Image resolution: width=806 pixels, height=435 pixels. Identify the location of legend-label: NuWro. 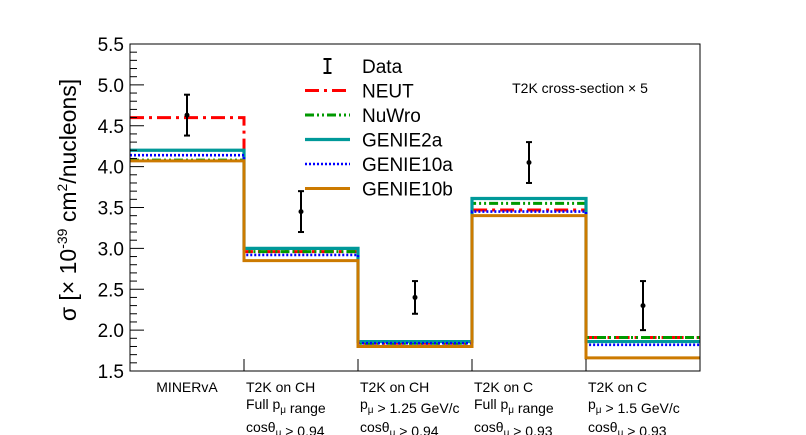
(391, 116).